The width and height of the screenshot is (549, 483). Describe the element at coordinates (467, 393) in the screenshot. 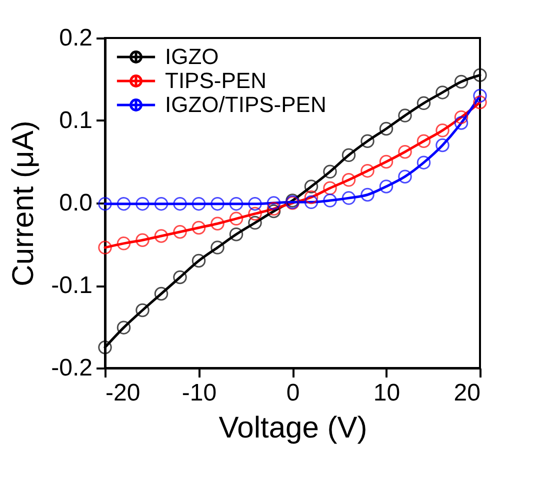

I see `x-tick-label: 20` at that location.